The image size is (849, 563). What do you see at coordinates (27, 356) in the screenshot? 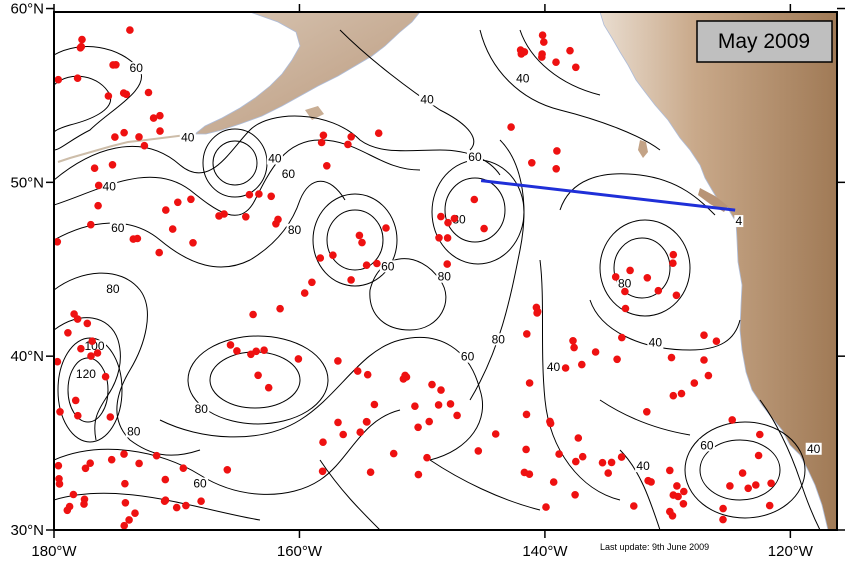
I see `y-tick-label: 40°N` at bounding box center [27, 356].